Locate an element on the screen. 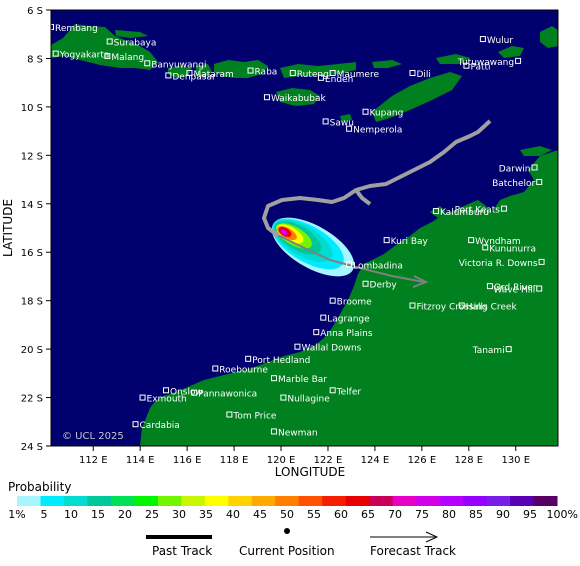 This screenshot has width=580, height=566. place-label: Fitzroy Crossing is located at coordinates (451, 308).